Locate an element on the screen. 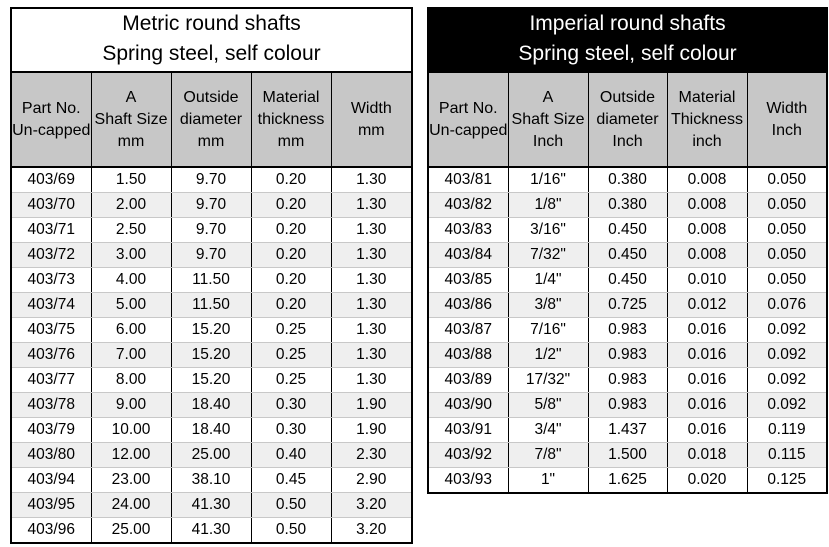  imperial-table-cell: 5/8" is located at coordinates (548, 405).